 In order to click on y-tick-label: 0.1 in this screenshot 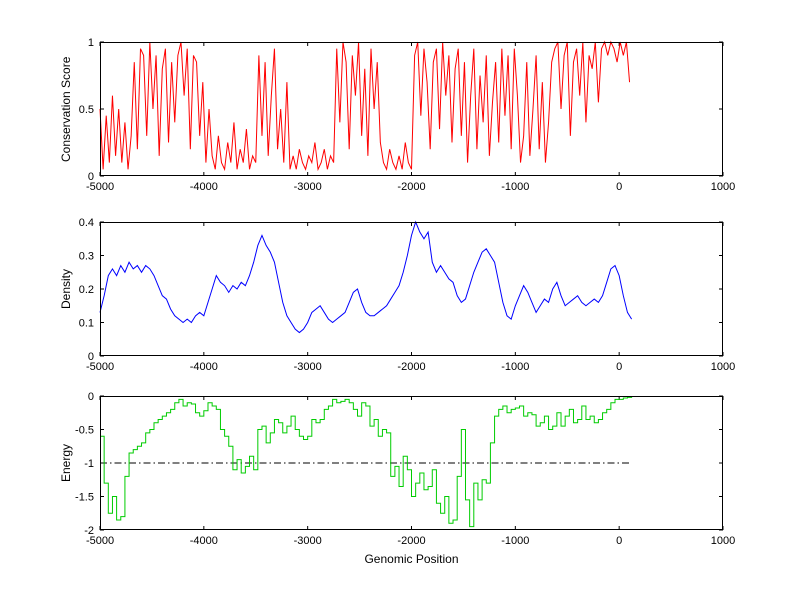, I will do `click(86, 324)`.